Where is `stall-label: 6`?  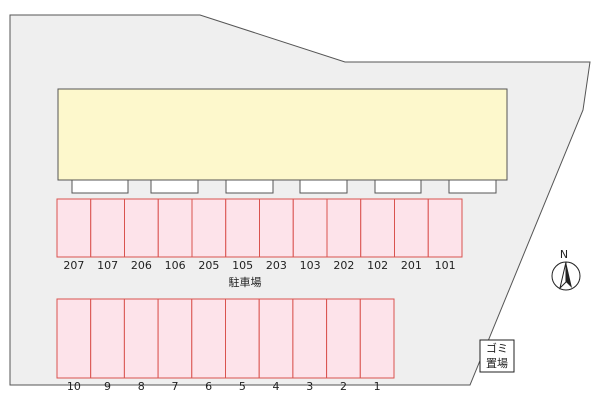
stall-label: 6 is located at coordinates (208, 386).